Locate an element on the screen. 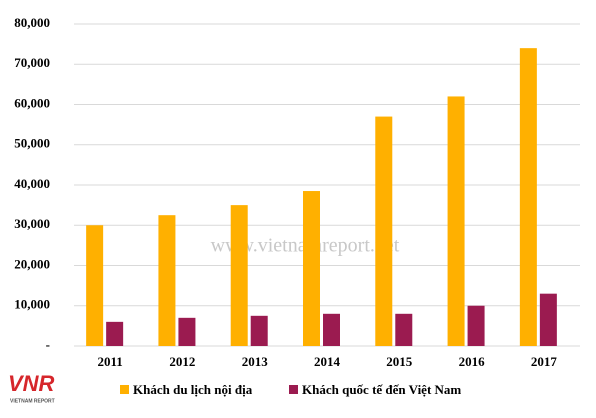  legend-label: Khách du lịch nội địa is located at coordinates (193, 389).